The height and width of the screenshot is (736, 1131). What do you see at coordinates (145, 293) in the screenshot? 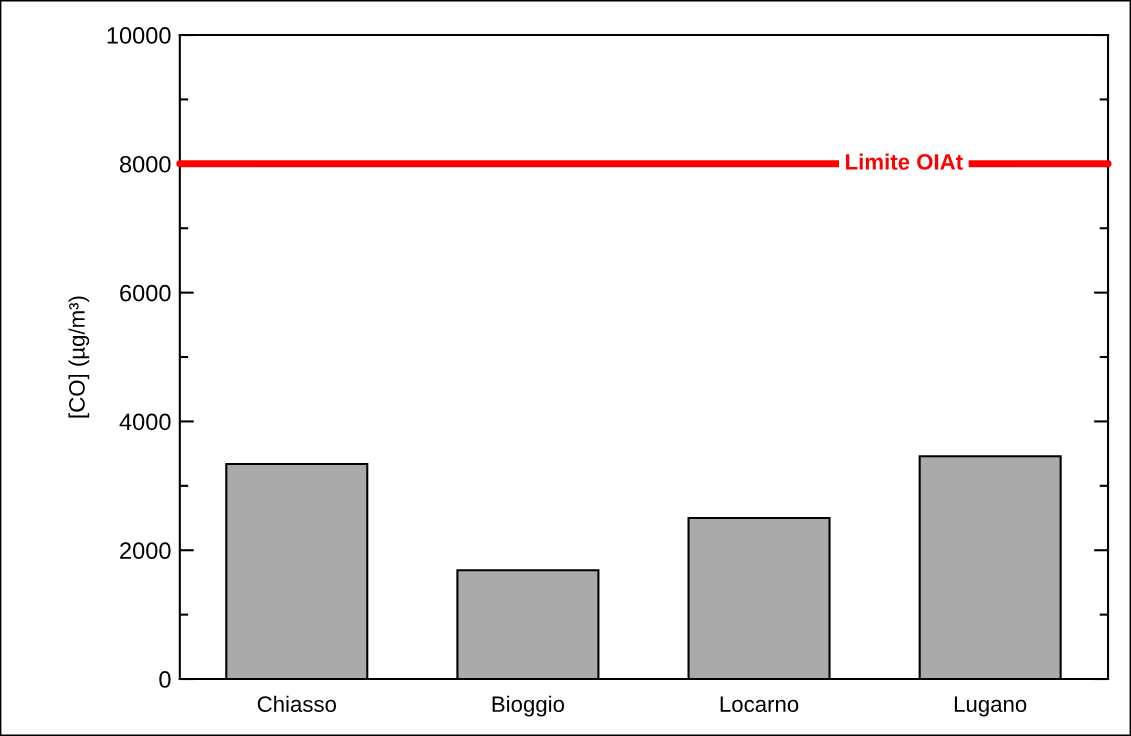
I see `y-tick-label: 6000` at bounding box center [145, 293].